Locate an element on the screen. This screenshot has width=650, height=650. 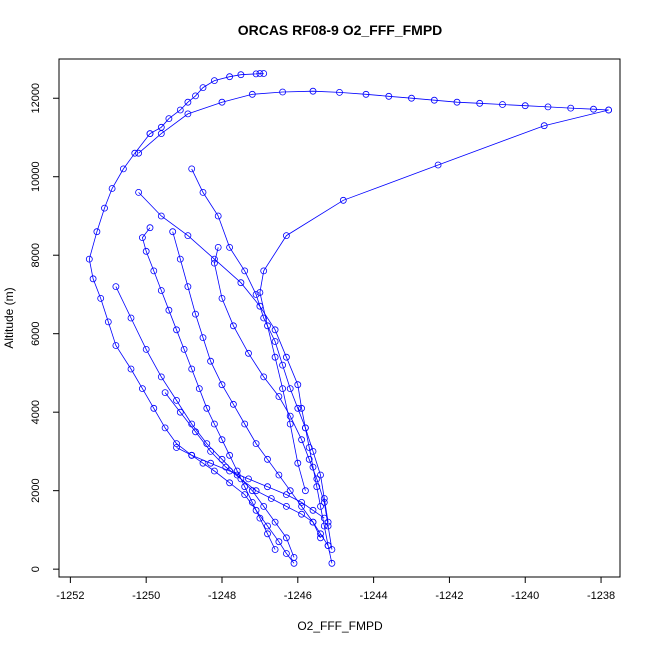
y-axis: 0 2000 4000 6000 8000 10000 12000 is located at coordinates (44, 327).